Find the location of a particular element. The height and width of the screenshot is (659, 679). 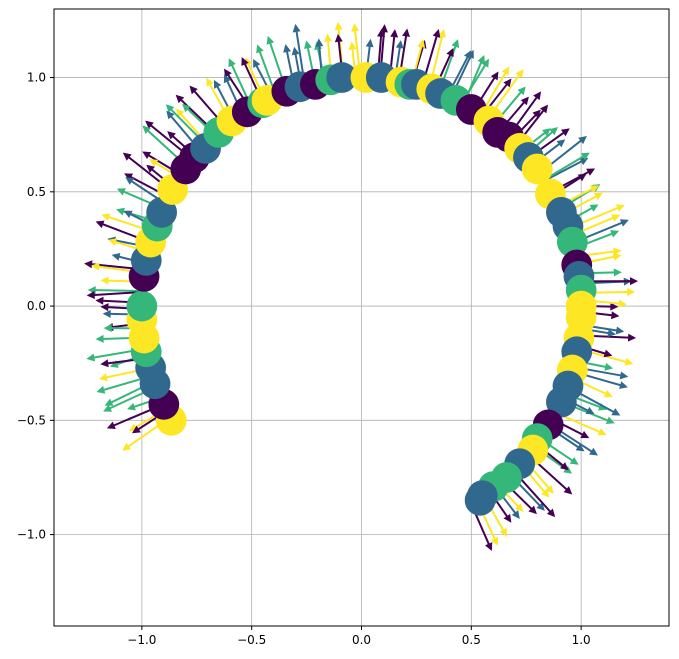

x-tick-label: 0.0 is located at coordinates (361, 640).